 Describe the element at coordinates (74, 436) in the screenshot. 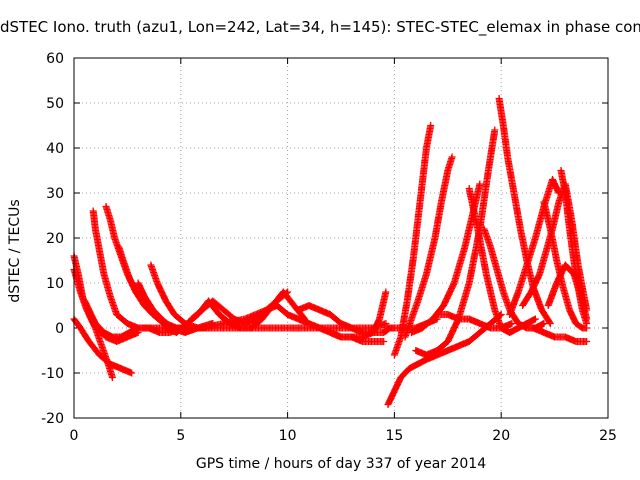

I see `x-tick-label: 0` at that location.